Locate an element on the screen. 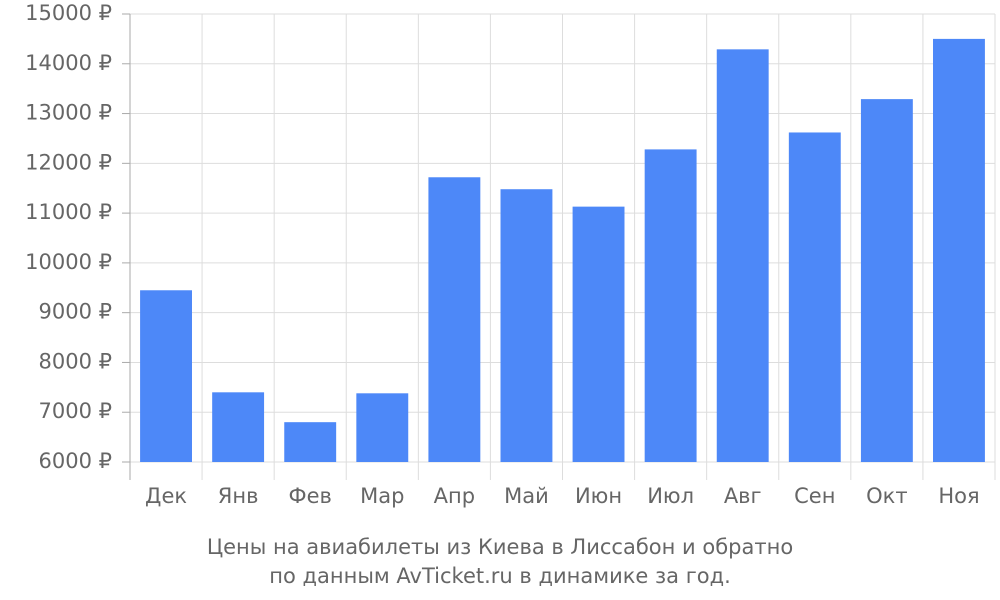 The width and height of the screenshot is (1000, 600). y-tick-label: 11000 ₽ is located at coordinates (68, 212).